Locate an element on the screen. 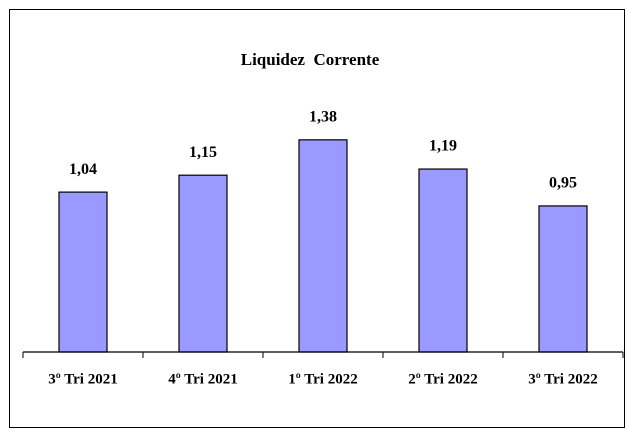 This screenshot has height=429, width=627. value-label: 1,38 is located at coordinates (323, 116).